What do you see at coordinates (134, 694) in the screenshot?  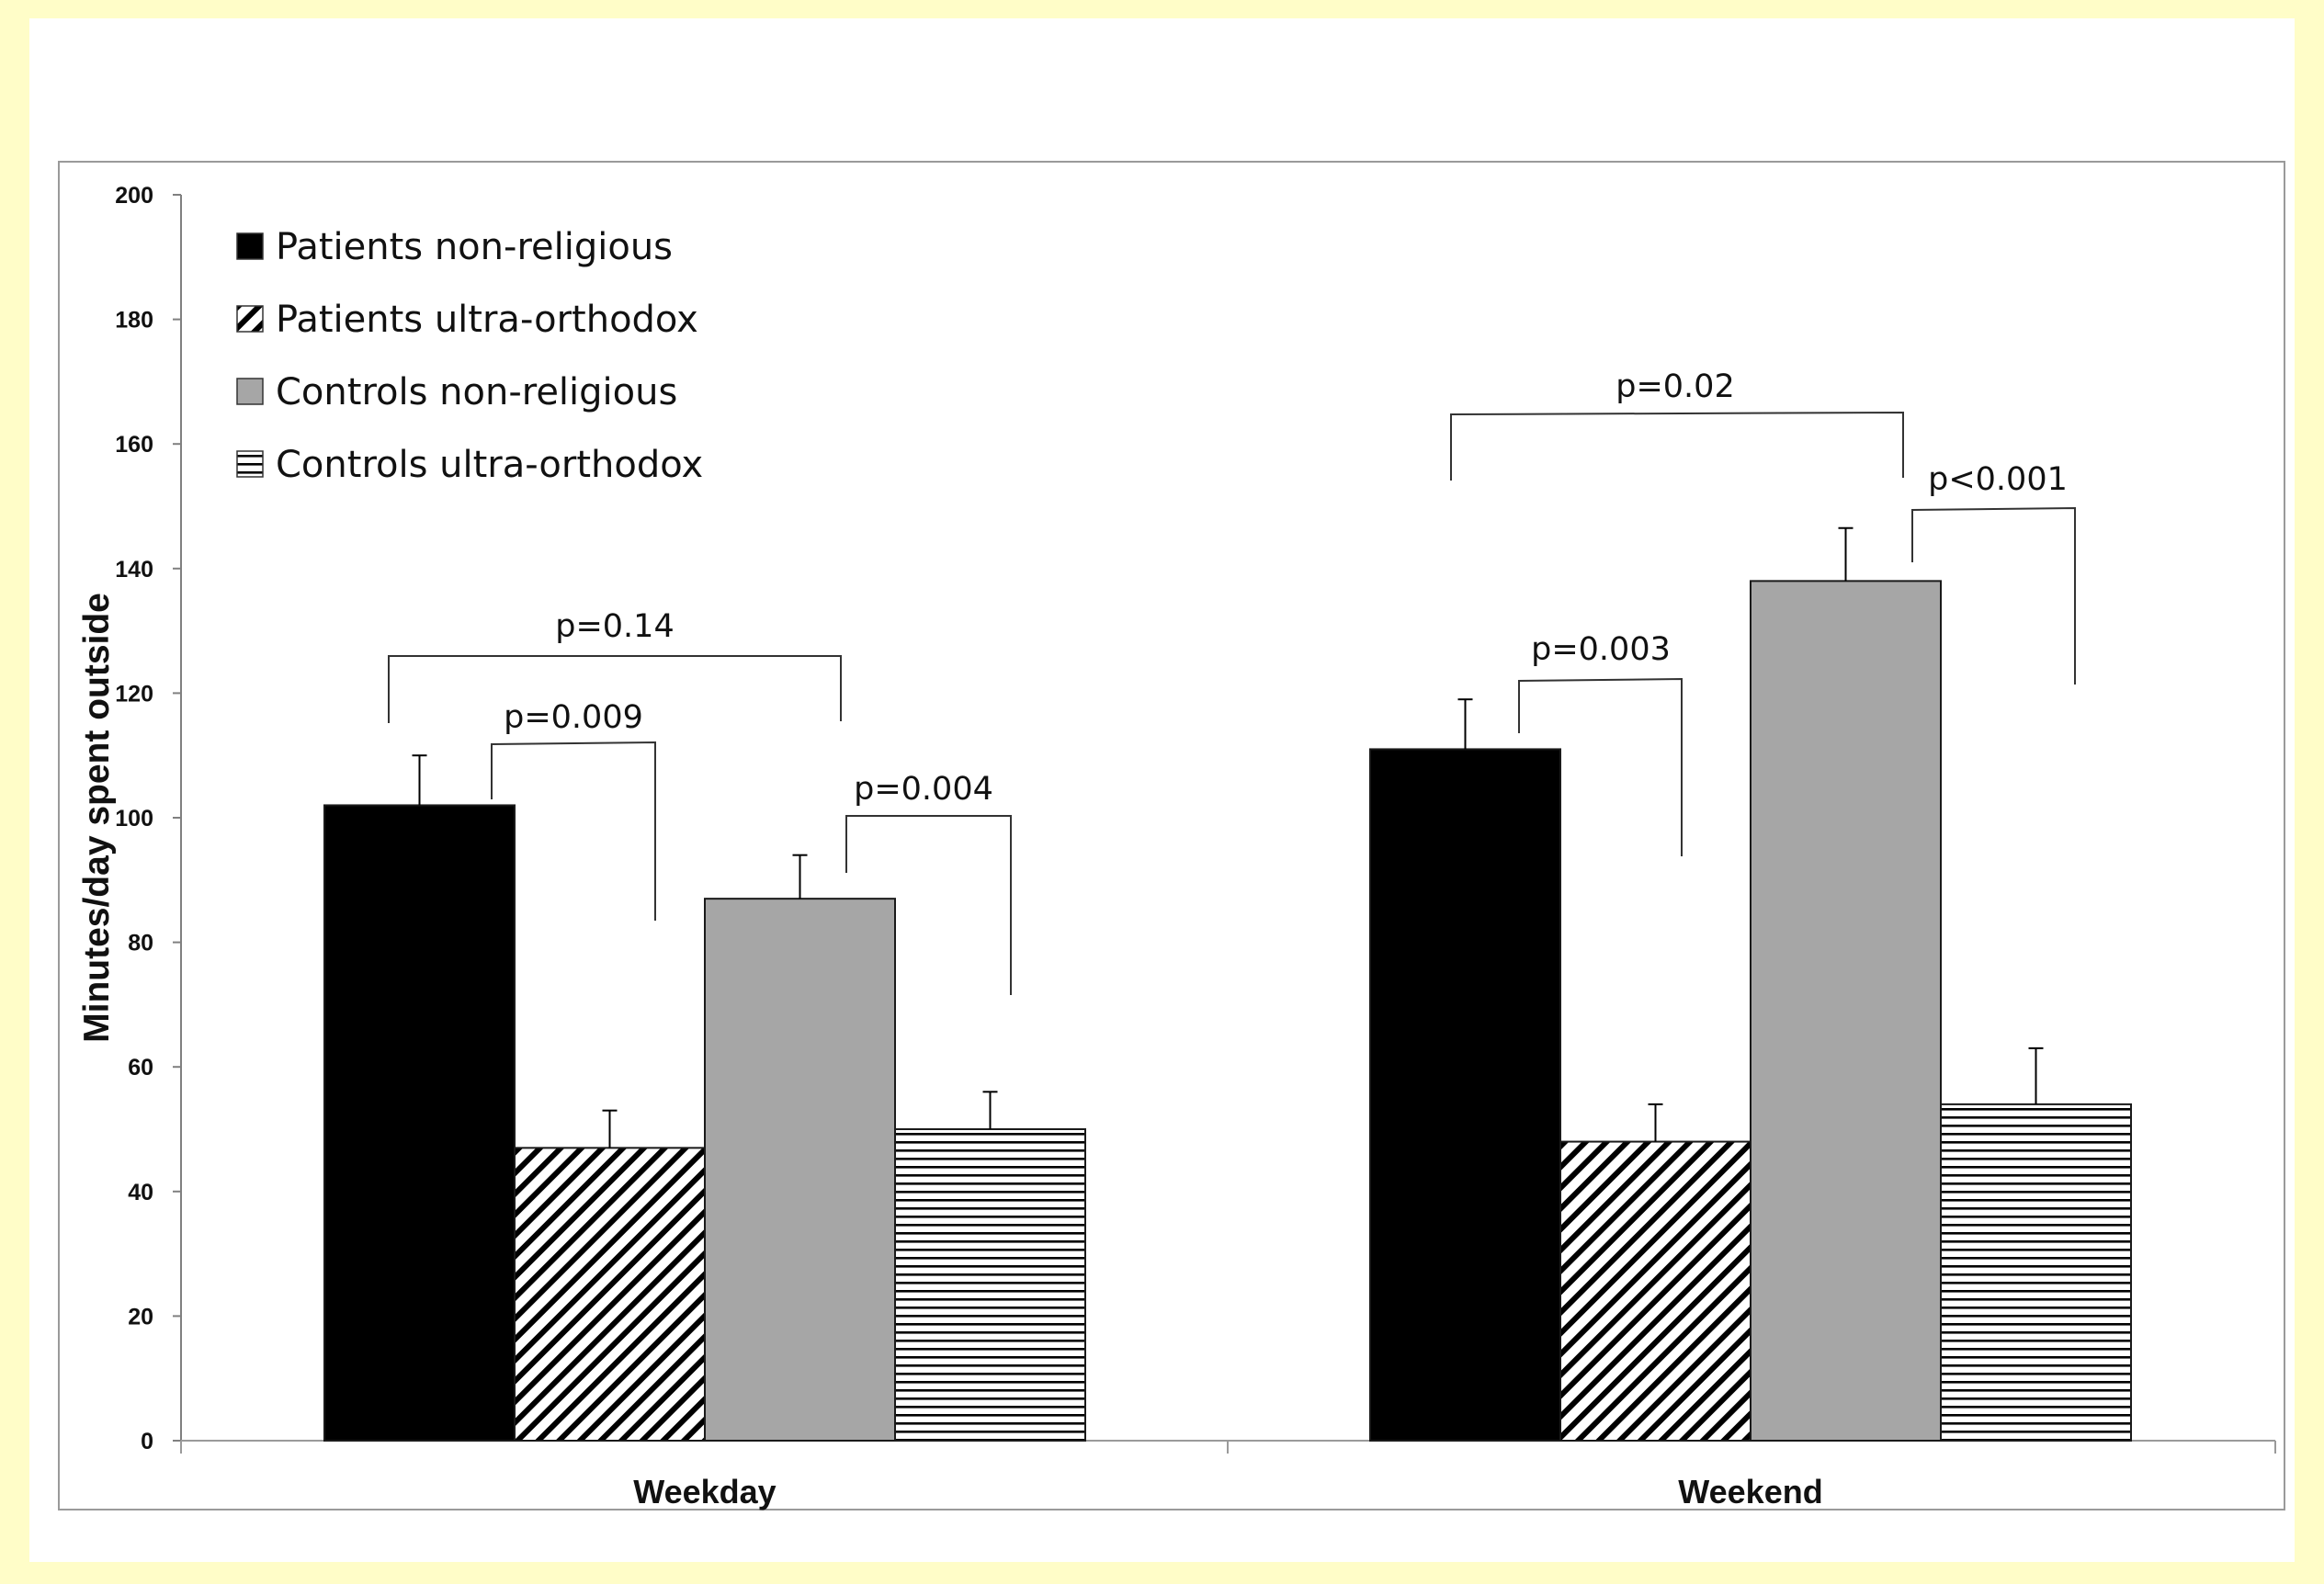 I see `y-tick-label: 120` at bounding box center [134, 694].